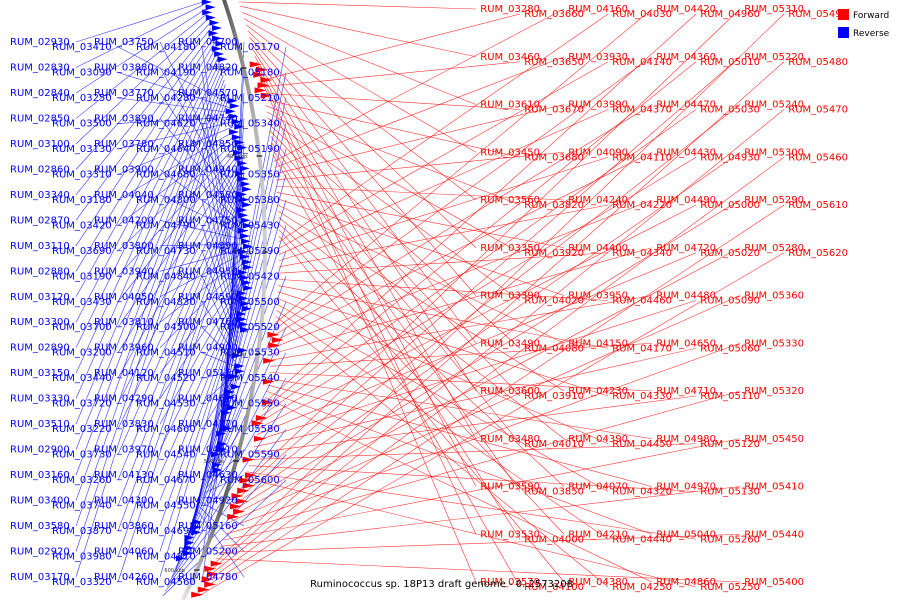  Describe the element at coordinates (686, 343) in the screenshot. I see `forward-gene-label: RUM_04650` at that location.